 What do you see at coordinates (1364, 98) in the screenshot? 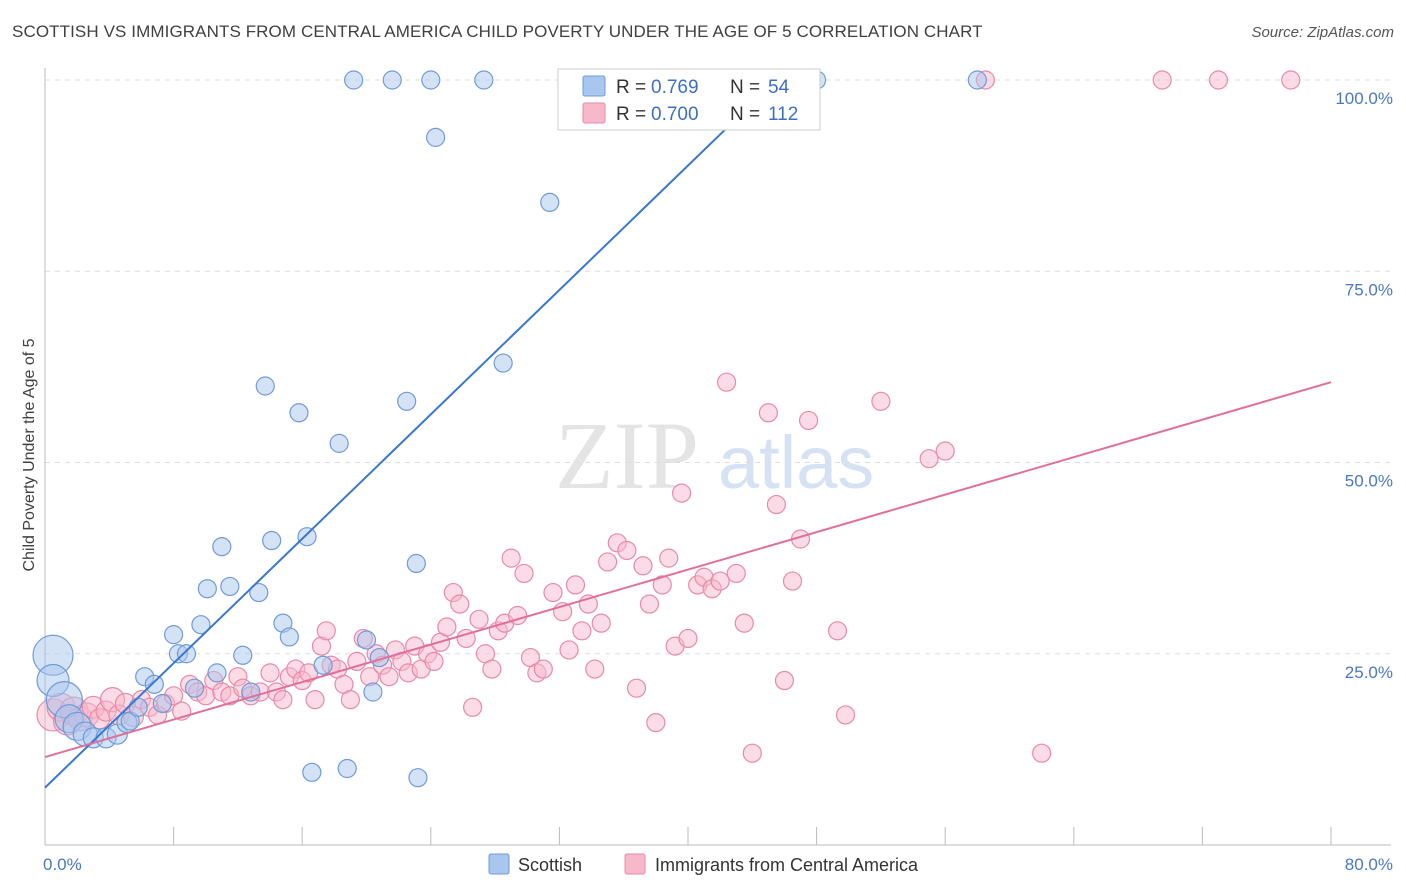
I see `y-tick-label: 100.0%` at bounding box center [1364, 98].